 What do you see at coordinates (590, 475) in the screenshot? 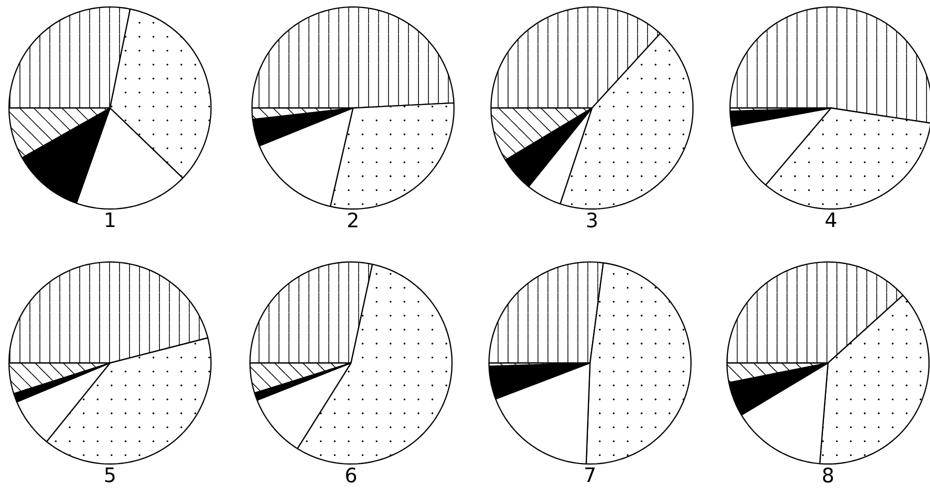
I see `text: 7` at bounding box center [590, 475].